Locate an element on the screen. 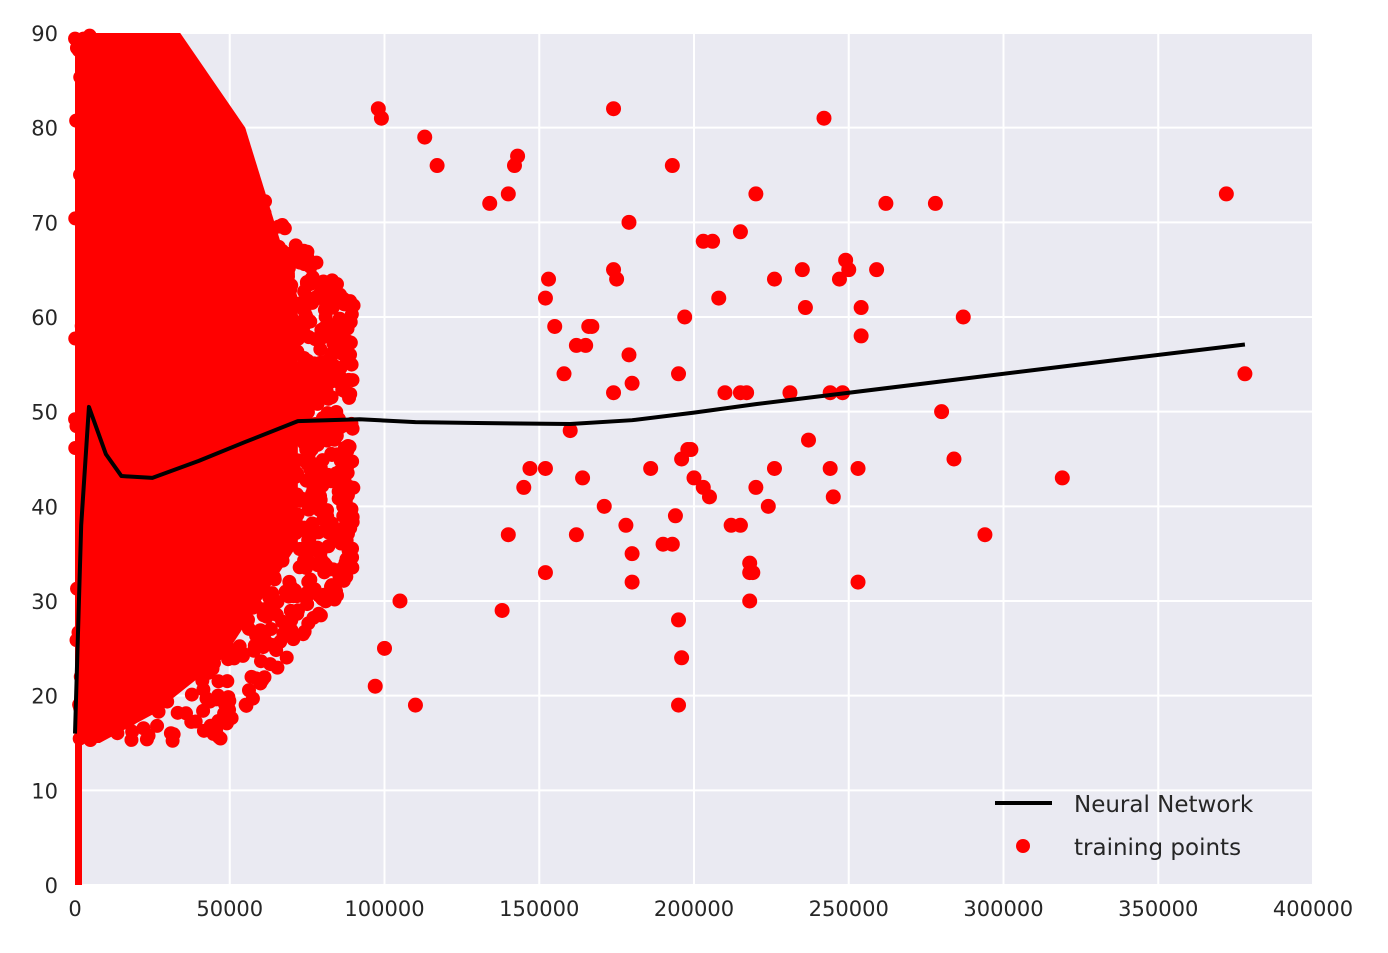  y-tick-label: 50 is located at coordinates (44, 413).